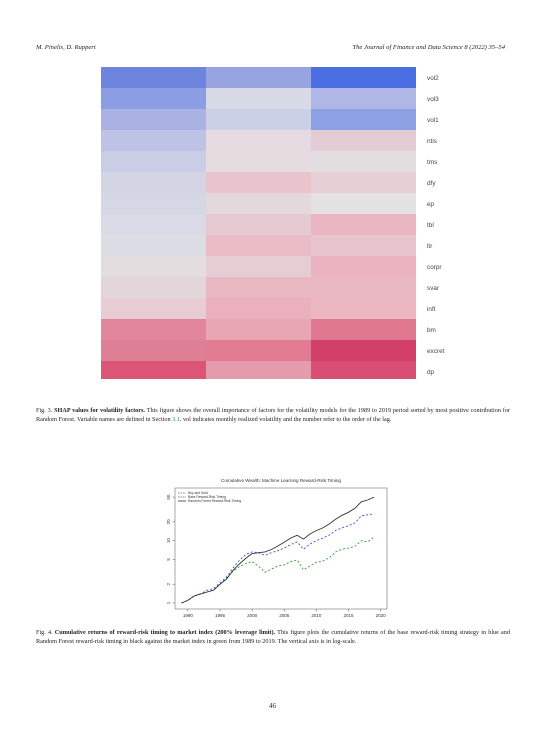  I want to click on heatmap-row-label: tbl, so click(430, 225).